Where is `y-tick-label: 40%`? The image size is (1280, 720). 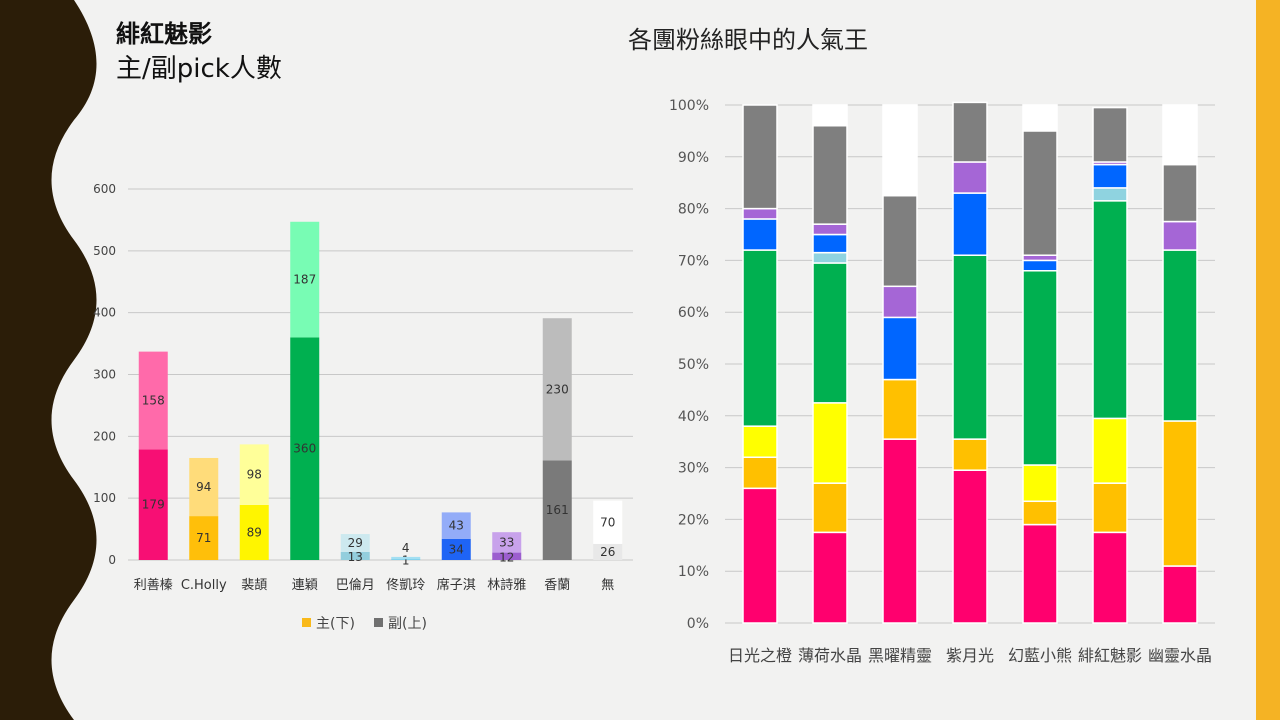 y-tick-label: 40% is located at coordinates (693, 417).